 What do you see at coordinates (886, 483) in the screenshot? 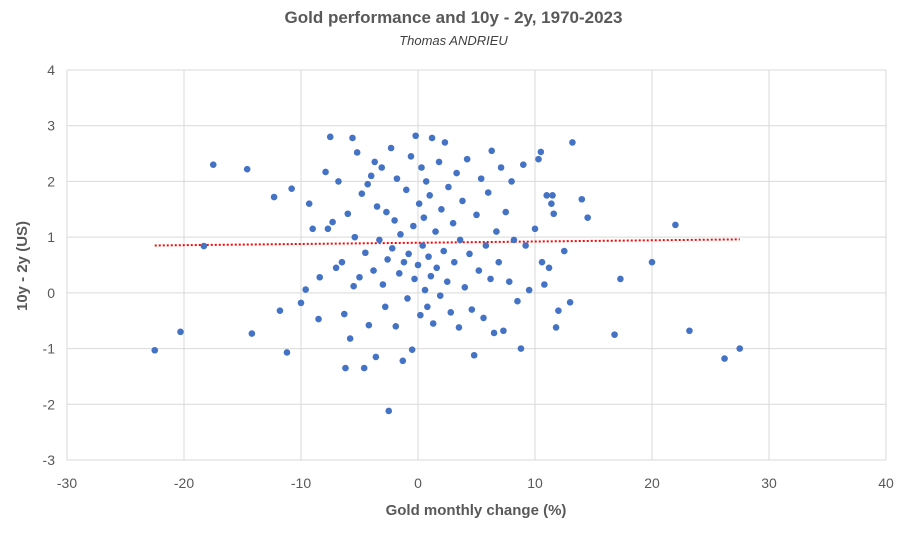
I see `x-tick-label: 40` at bounding box center [886, 483].